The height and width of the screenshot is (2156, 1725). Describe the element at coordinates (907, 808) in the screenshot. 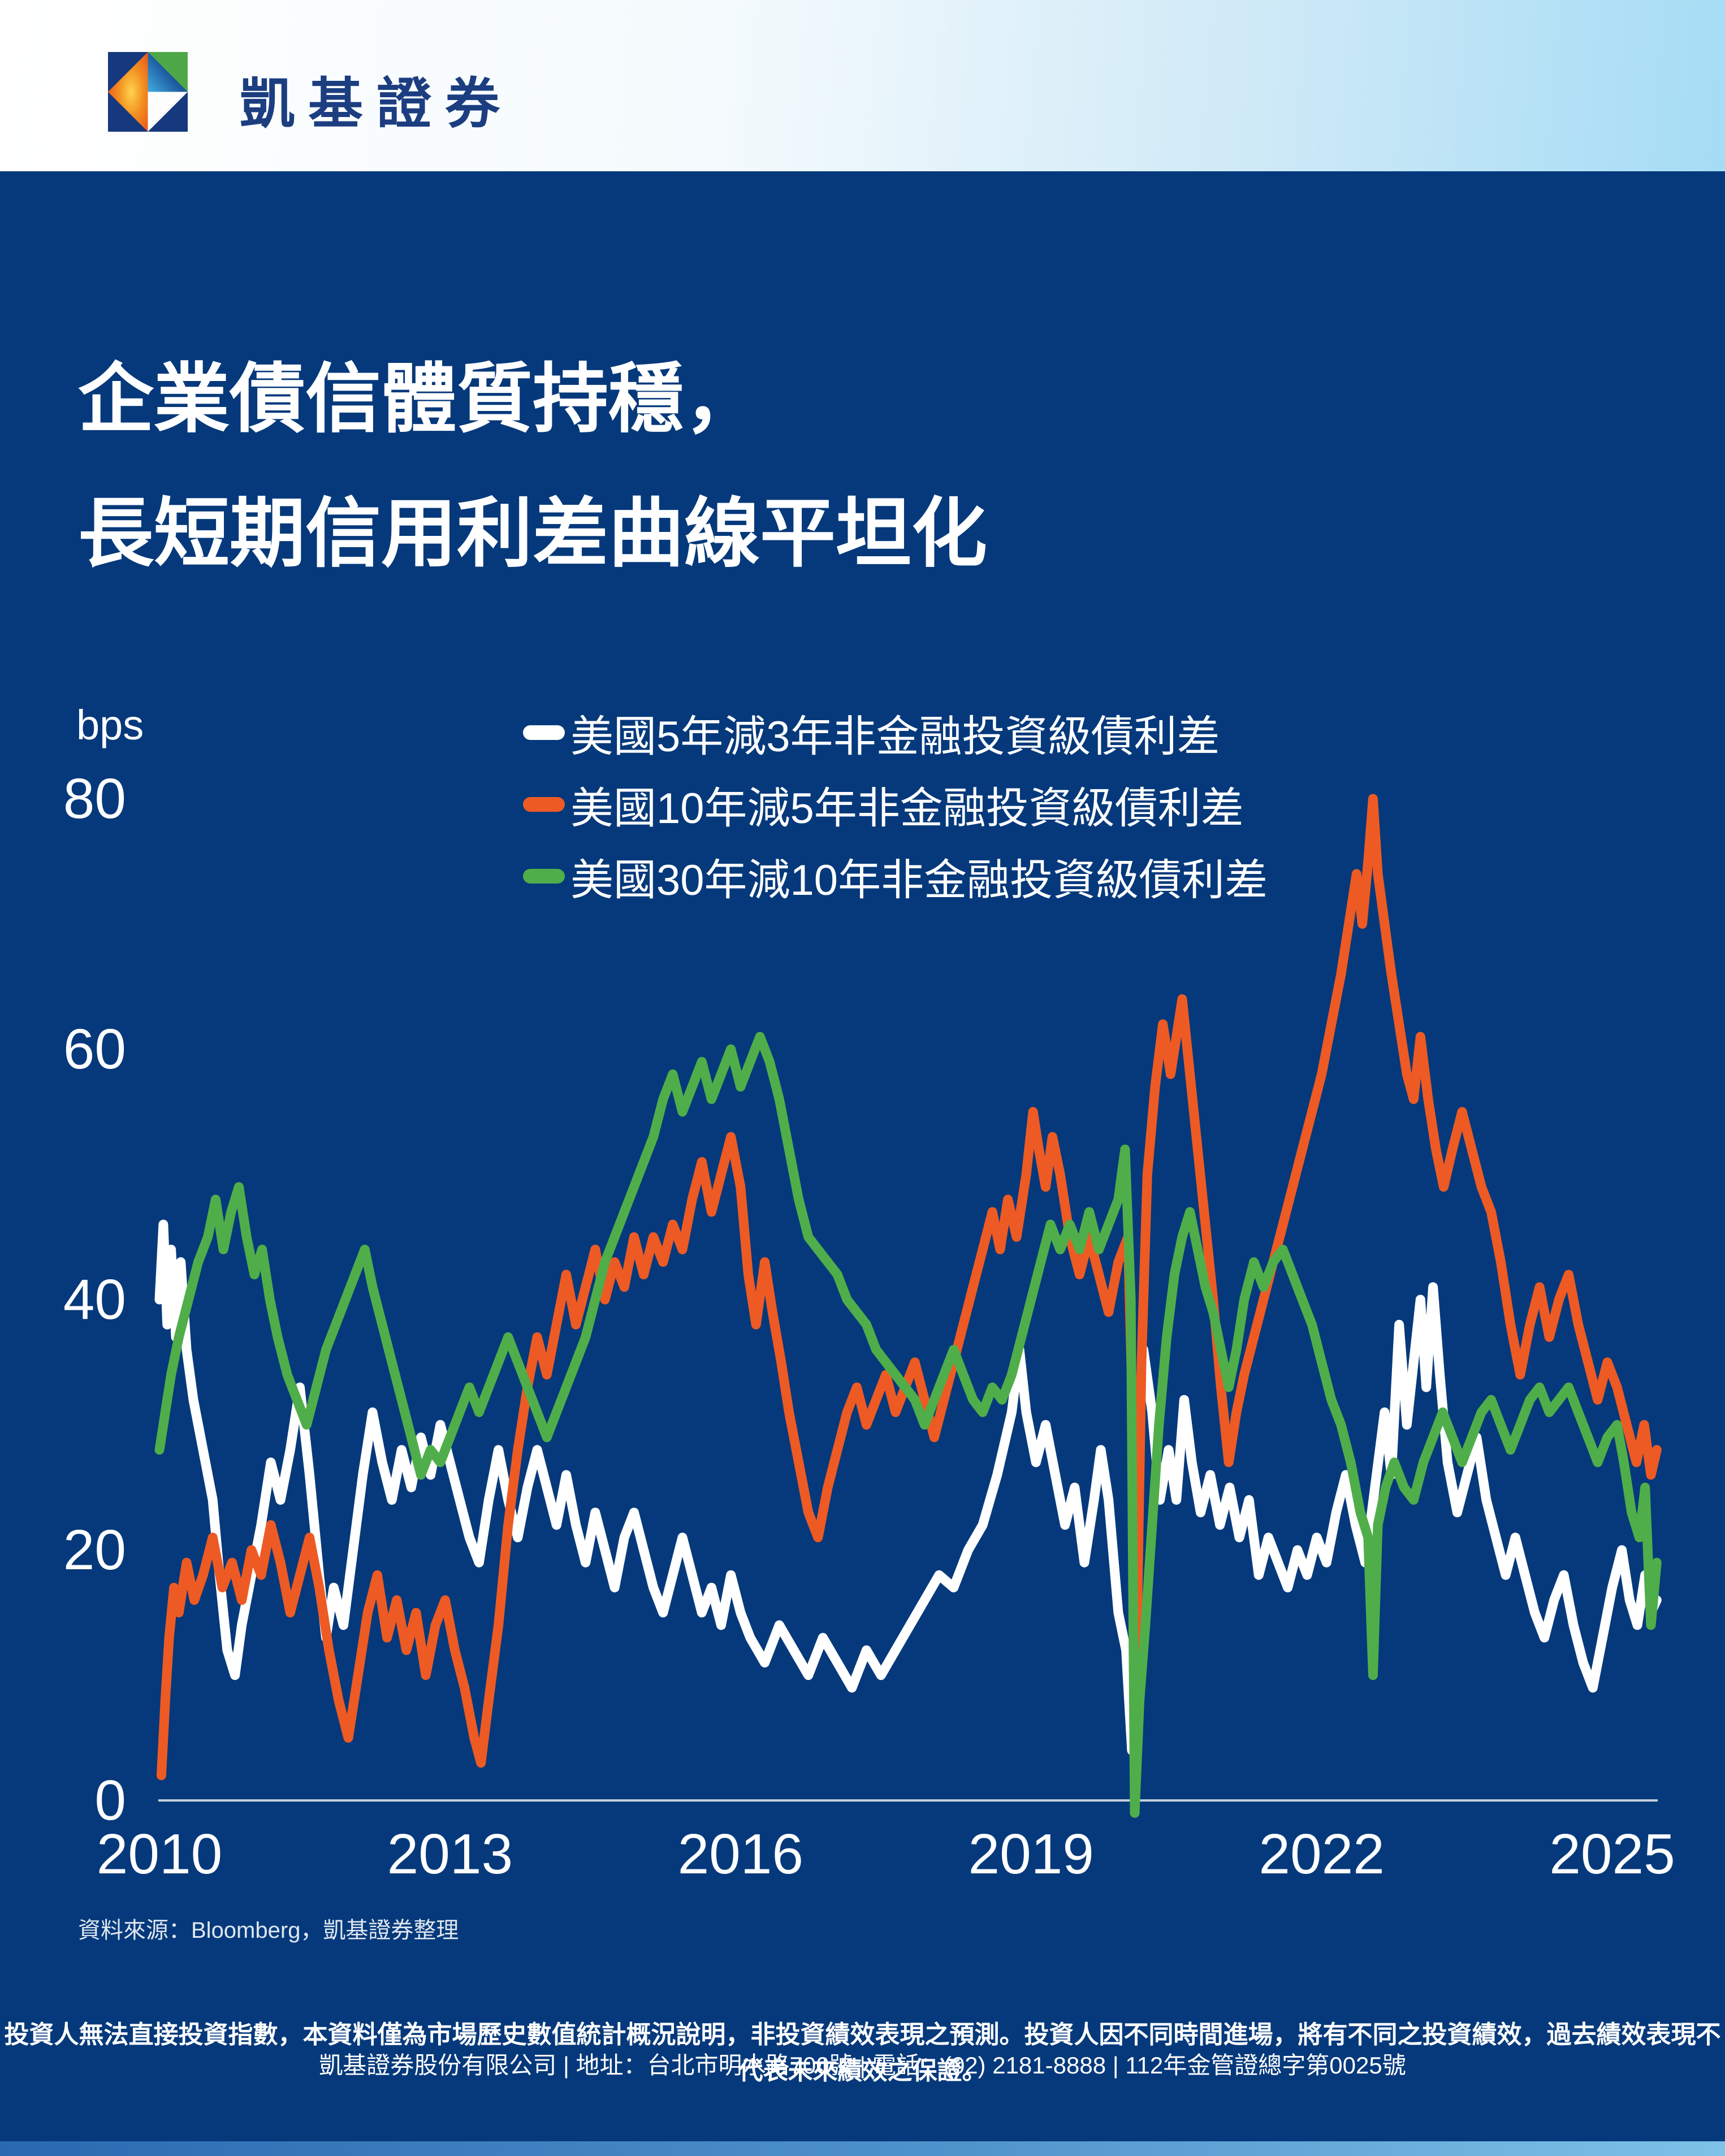

I see `legend-label-10y5y: 美國10年減5年非金融投資級債利差` at that location.